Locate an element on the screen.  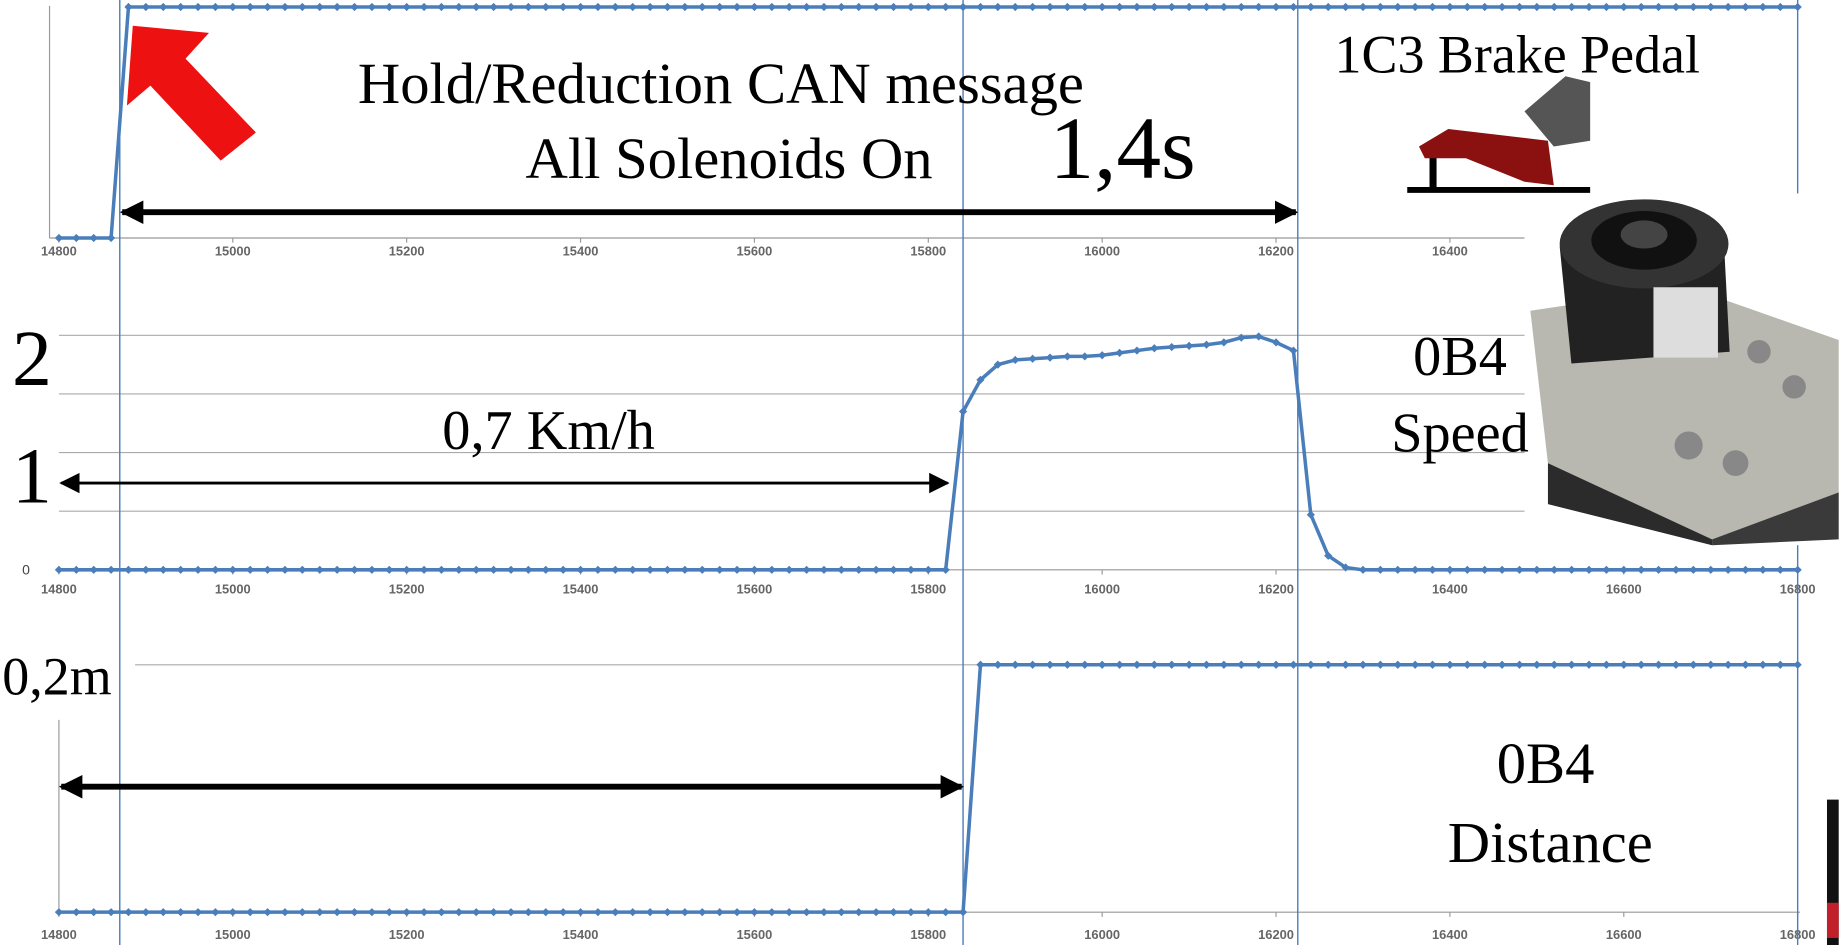
x-tick-label: 16400 is located at coordinates (1450, 588).